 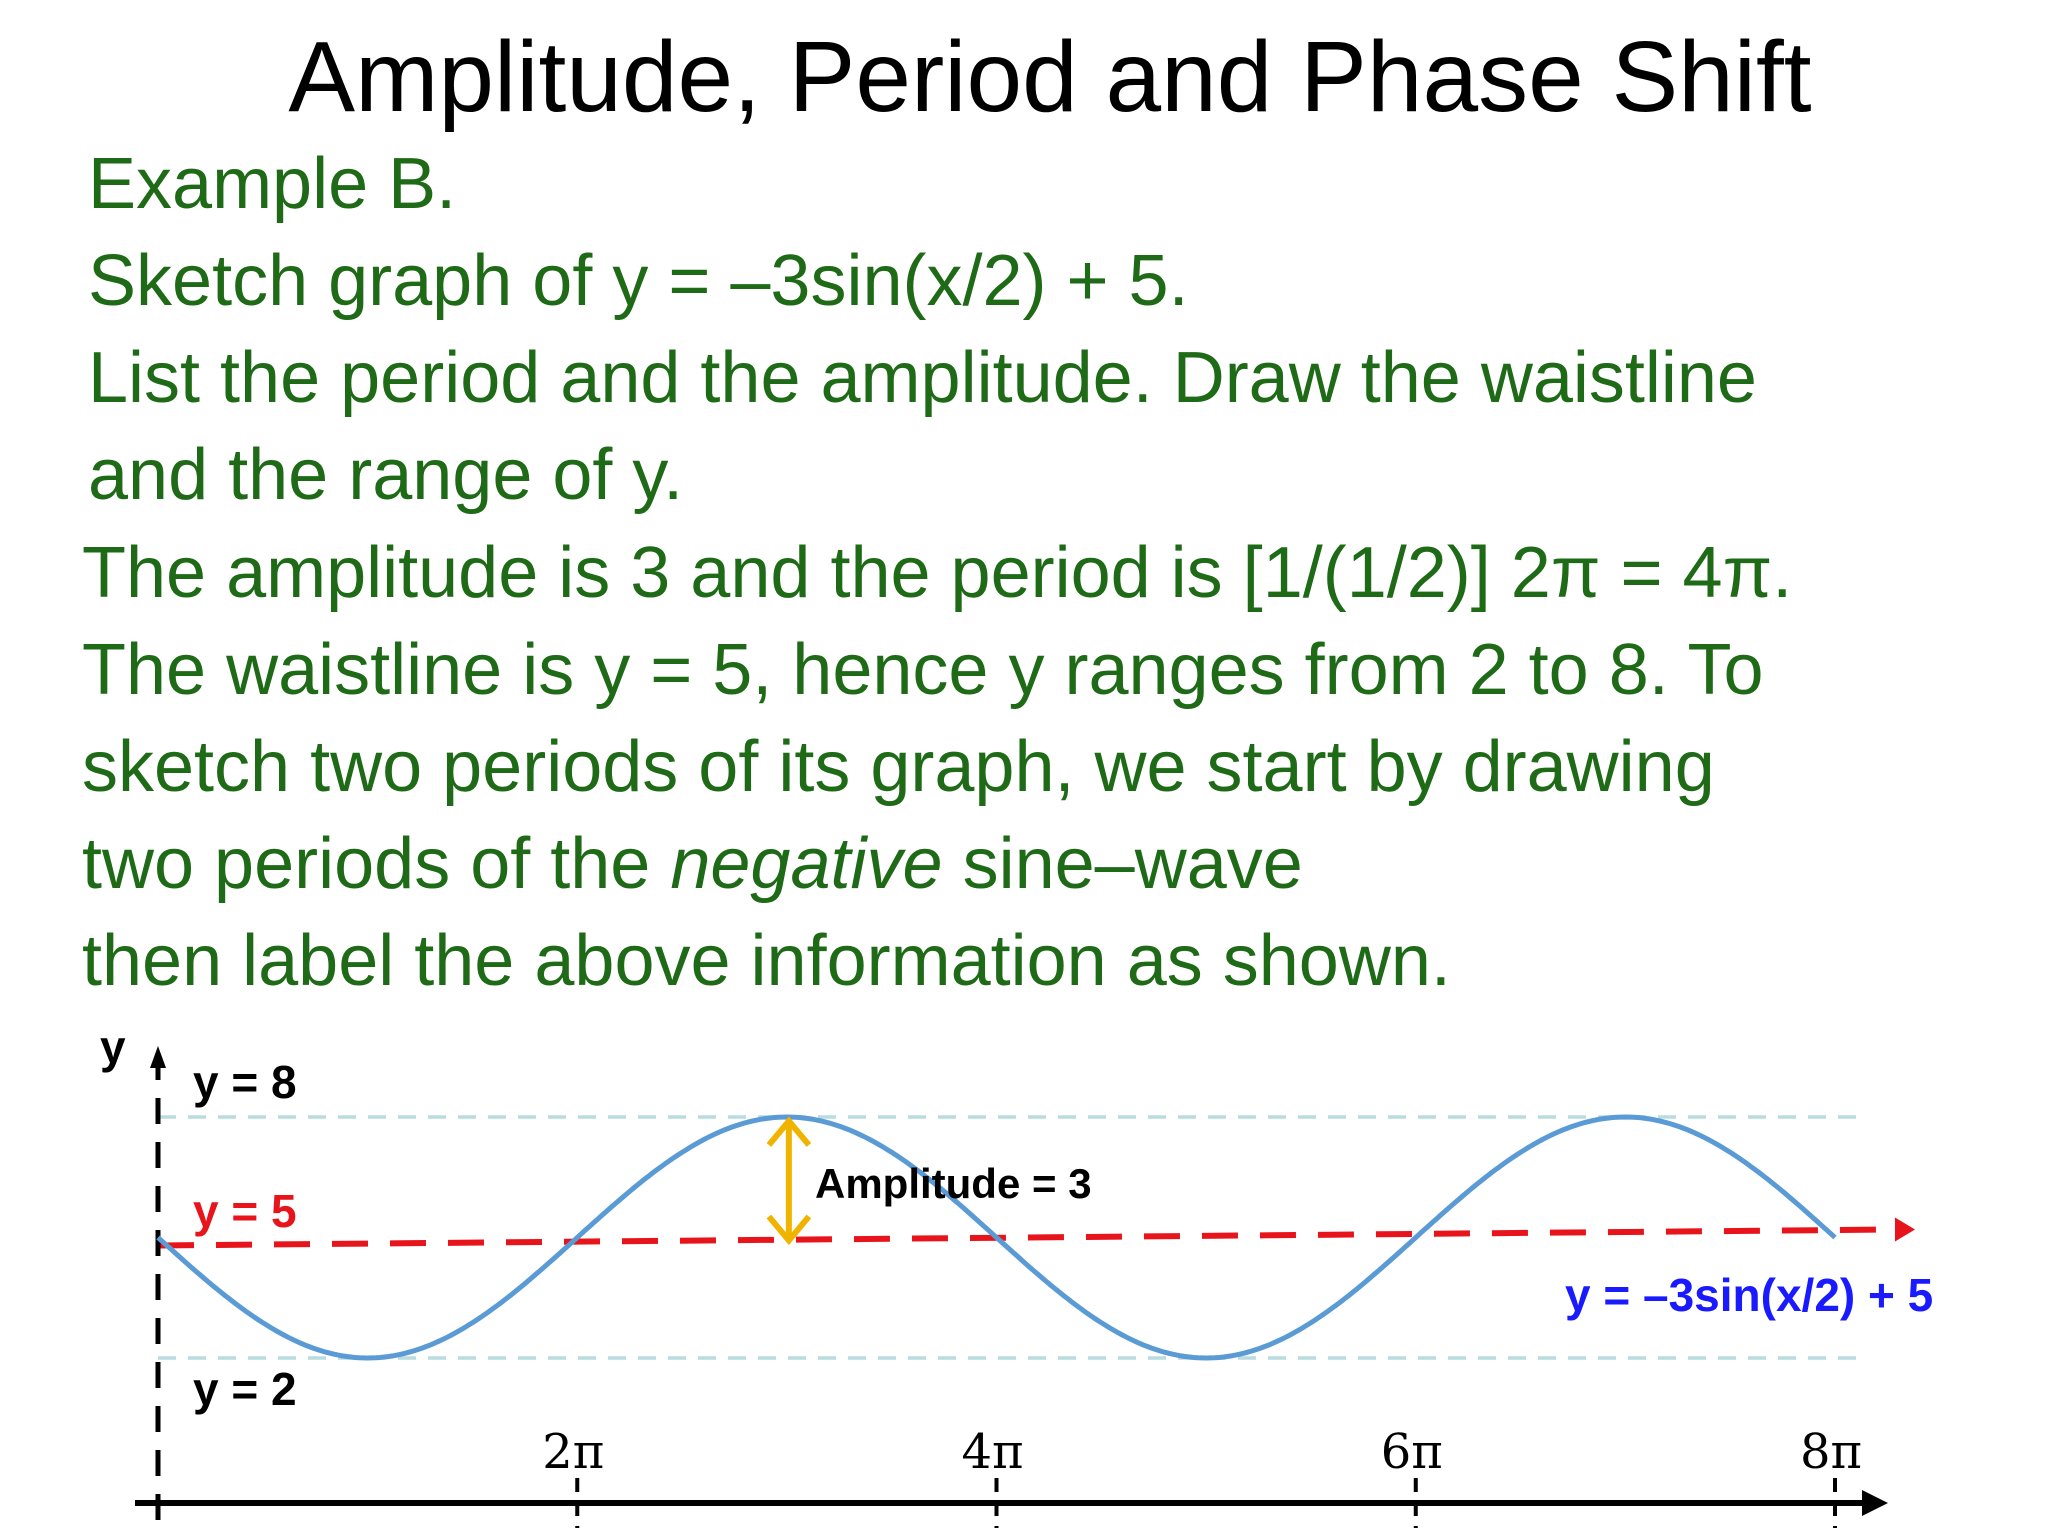 I want to click on problem-line-4: and the range of y., so click(x=386, y=475).